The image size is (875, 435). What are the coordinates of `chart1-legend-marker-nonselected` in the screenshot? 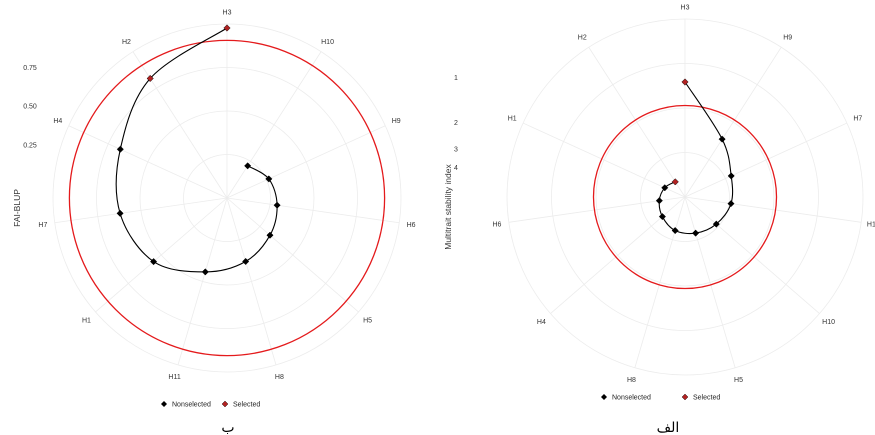 It's located at (604, 397).